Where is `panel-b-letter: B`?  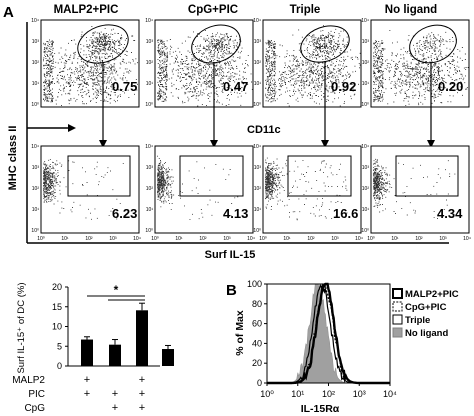 panel-b-letter: B is located at coordinates (231, 290).